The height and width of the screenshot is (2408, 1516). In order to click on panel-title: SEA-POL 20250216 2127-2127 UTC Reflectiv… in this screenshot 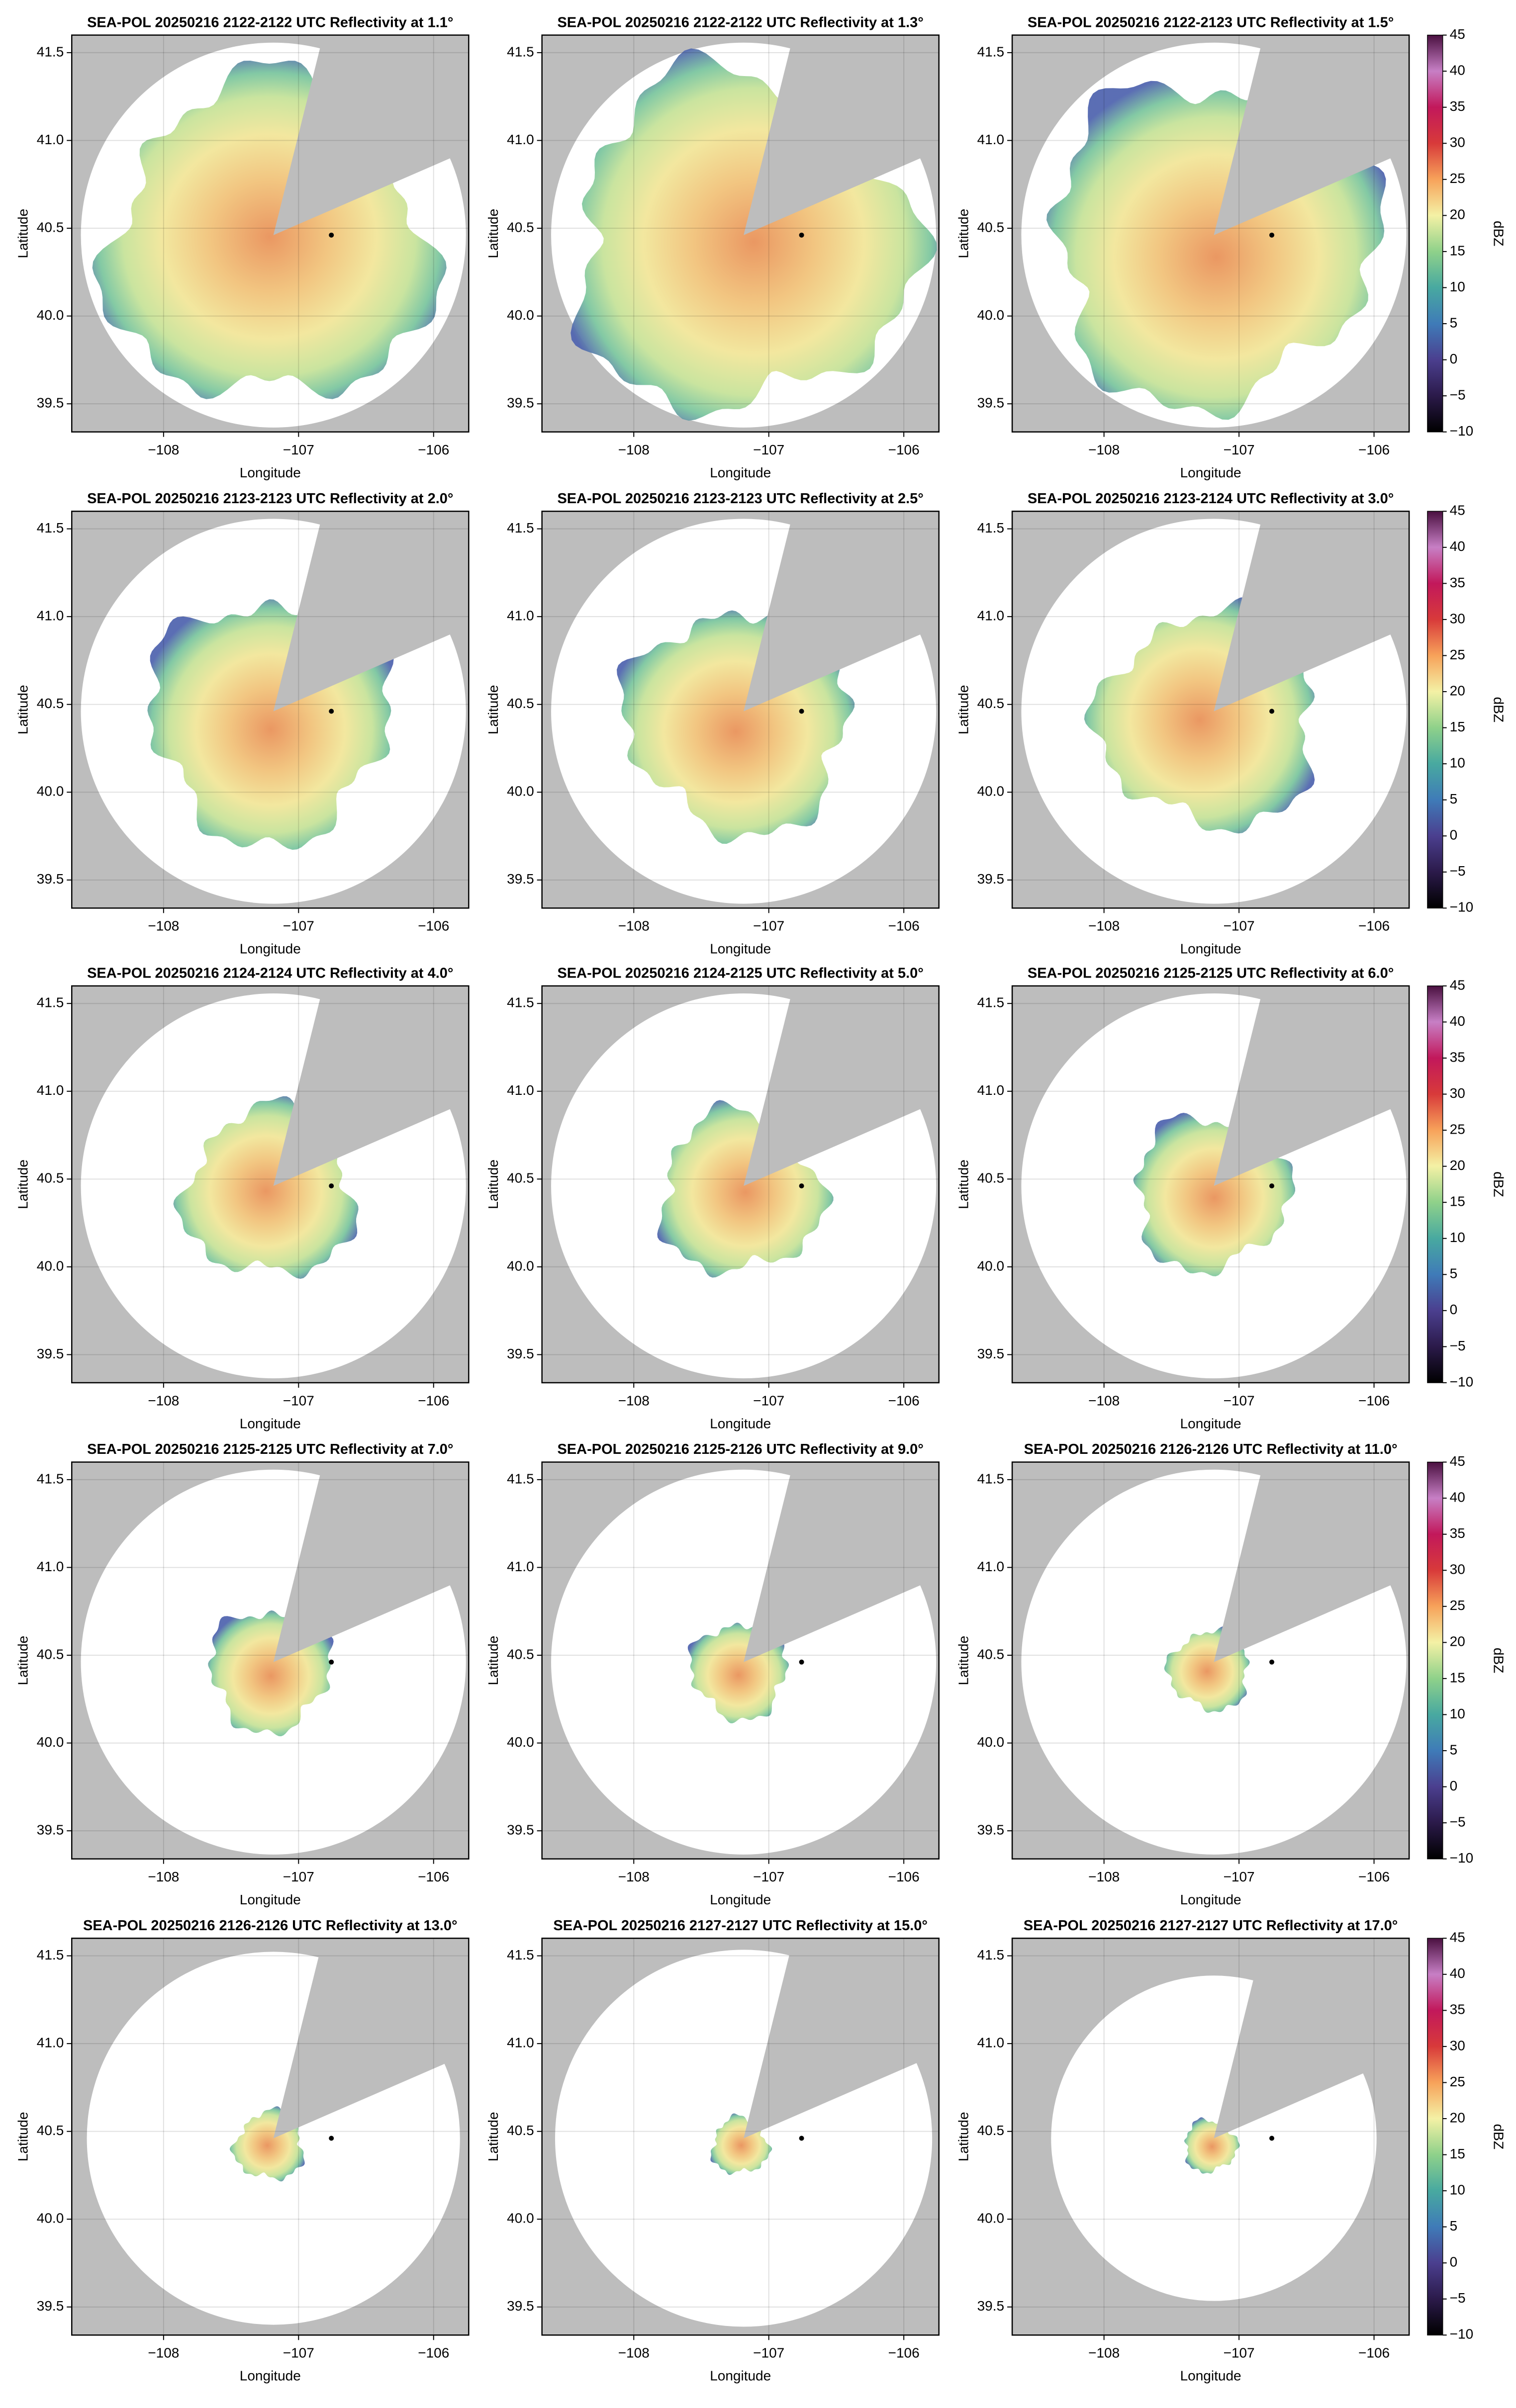, I will do `click(740, 1926)`.